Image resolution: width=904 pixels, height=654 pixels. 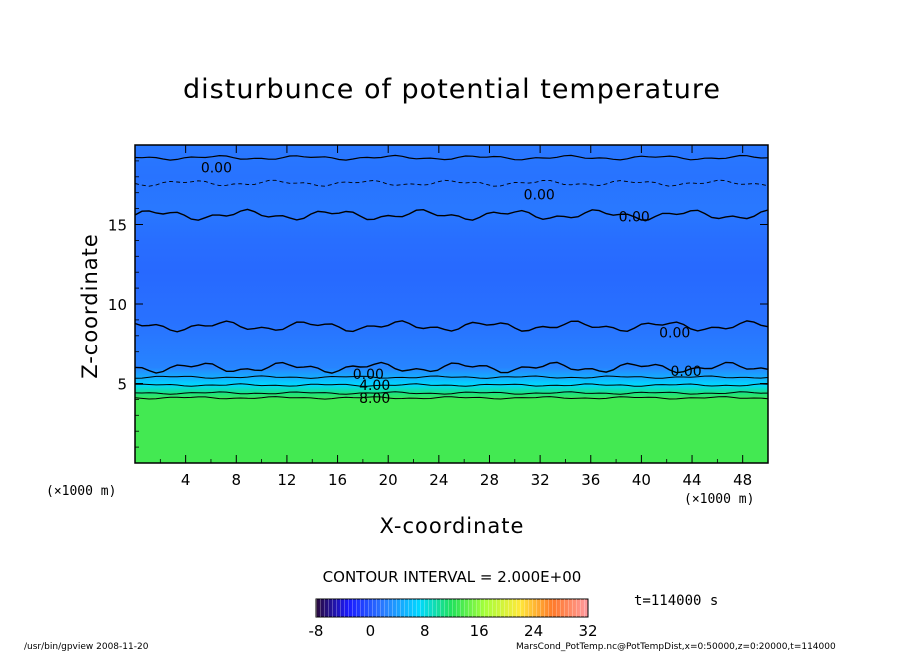 I want to click on colorbar-tick-label: 0, so click(x=371, y=631).